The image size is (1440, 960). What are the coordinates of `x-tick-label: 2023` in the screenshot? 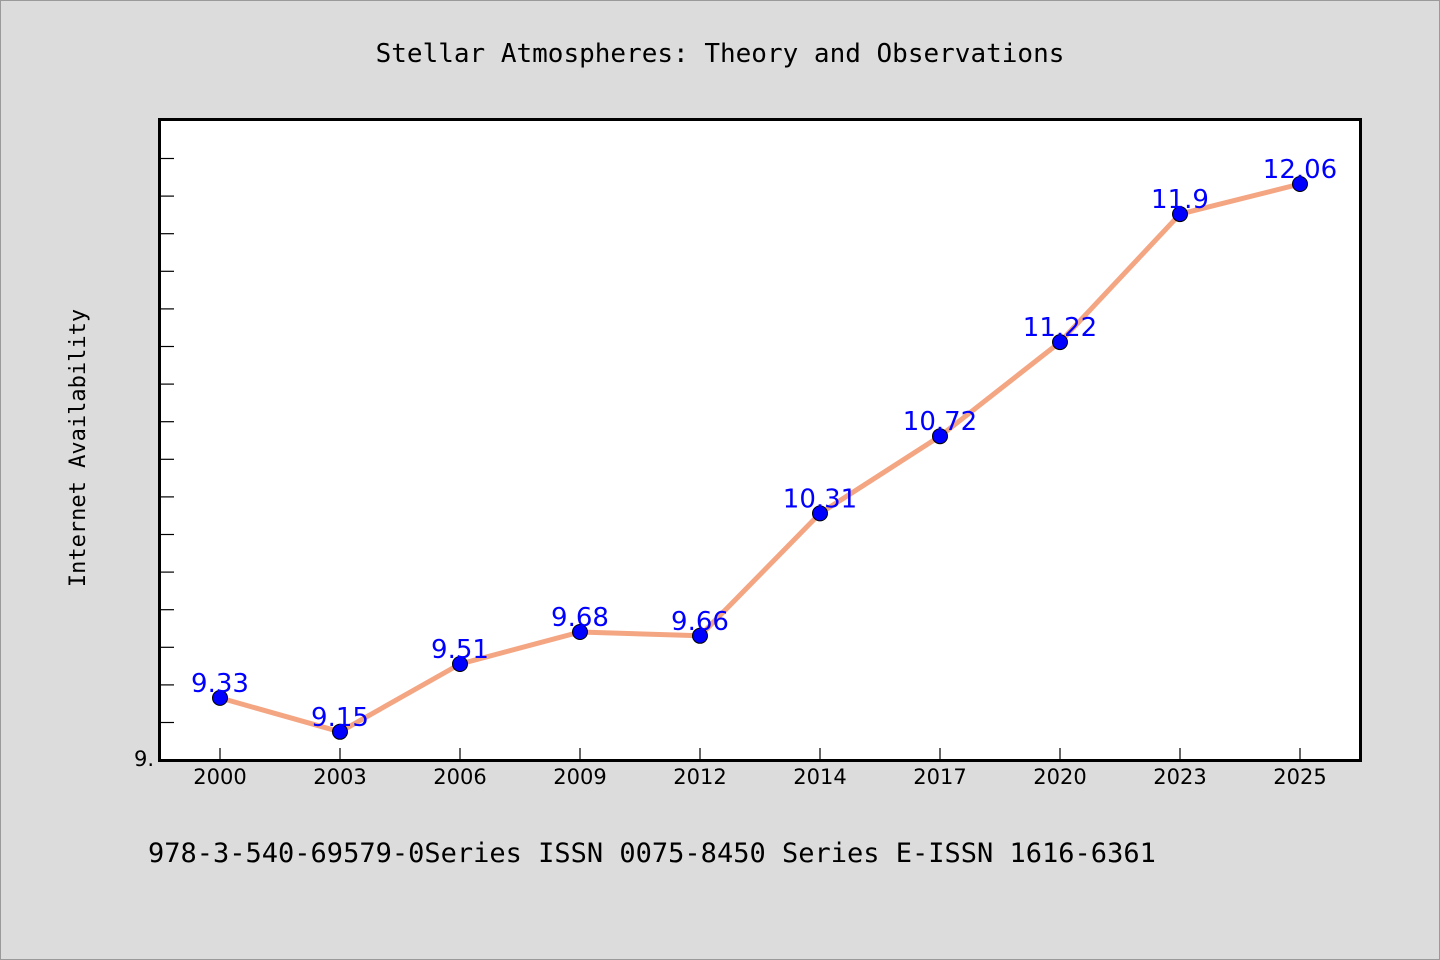 It's located at (1179, 777).